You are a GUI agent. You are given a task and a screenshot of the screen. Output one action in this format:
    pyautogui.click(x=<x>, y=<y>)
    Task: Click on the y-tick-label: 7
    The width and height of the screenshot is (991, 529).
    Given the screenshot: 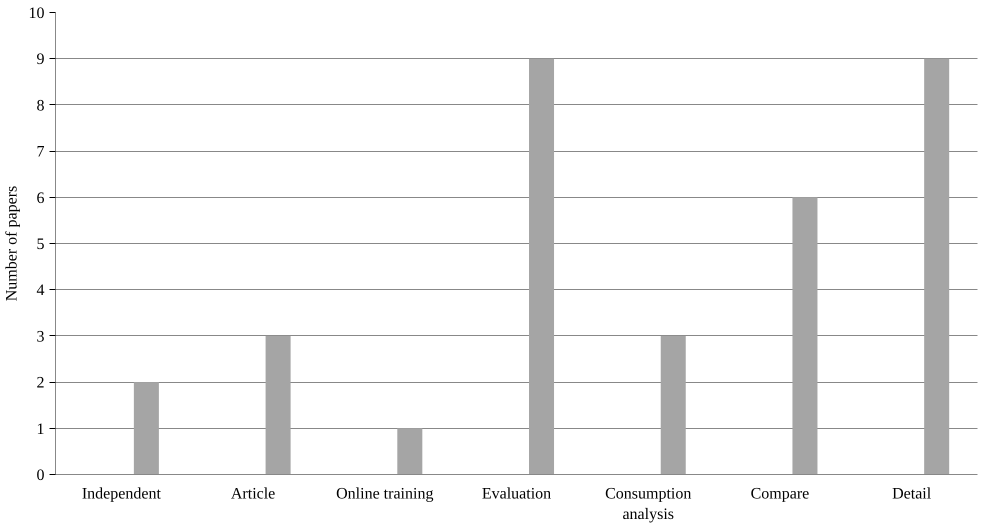 What is the action you would take?
    pyautogui.click(x=40, y=152)
    